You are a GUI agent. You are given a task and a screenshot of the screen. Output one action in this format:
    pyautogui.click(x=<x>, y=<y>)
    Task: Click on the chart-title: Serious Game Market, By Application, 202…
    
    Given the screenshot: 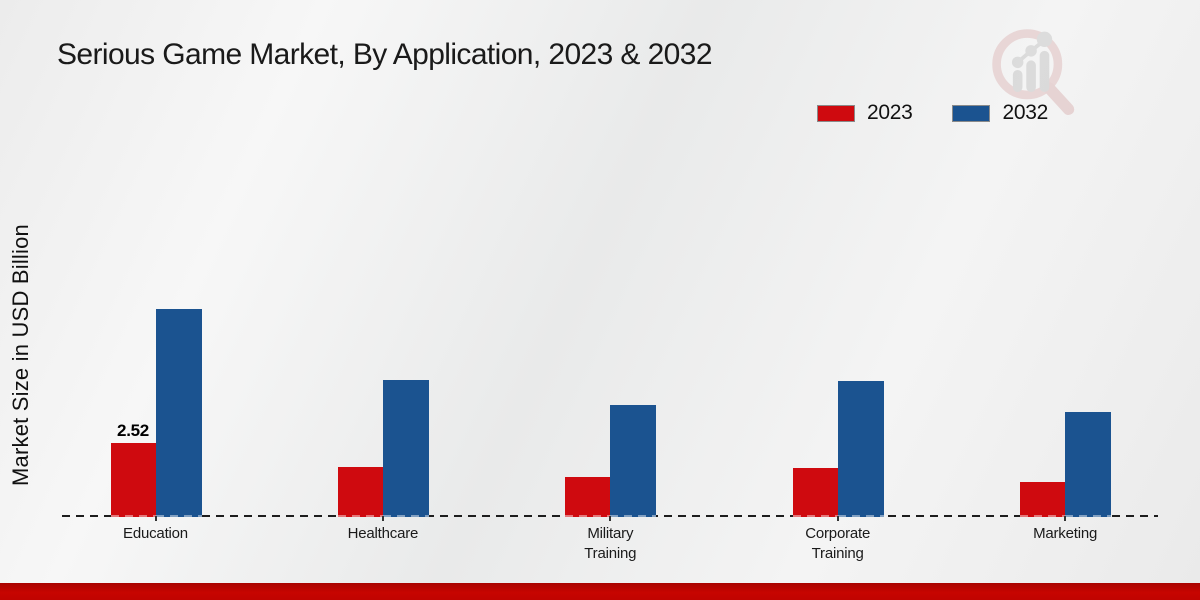 What is the action you would take?
    pyautogui.click(x=385, y=54)
    